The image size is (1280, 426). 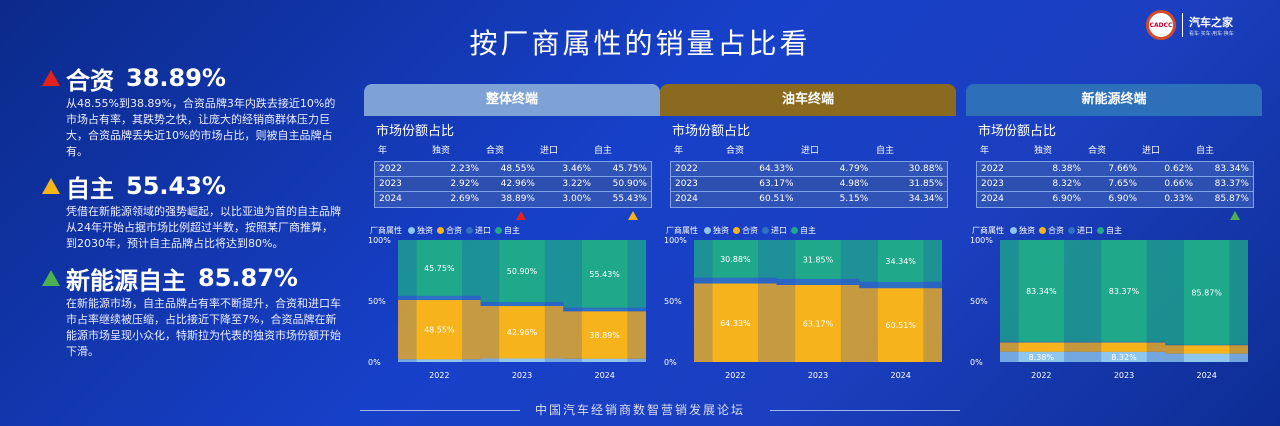 I want to click on table-cell: 0.66%, so click(x=1178, y=184).